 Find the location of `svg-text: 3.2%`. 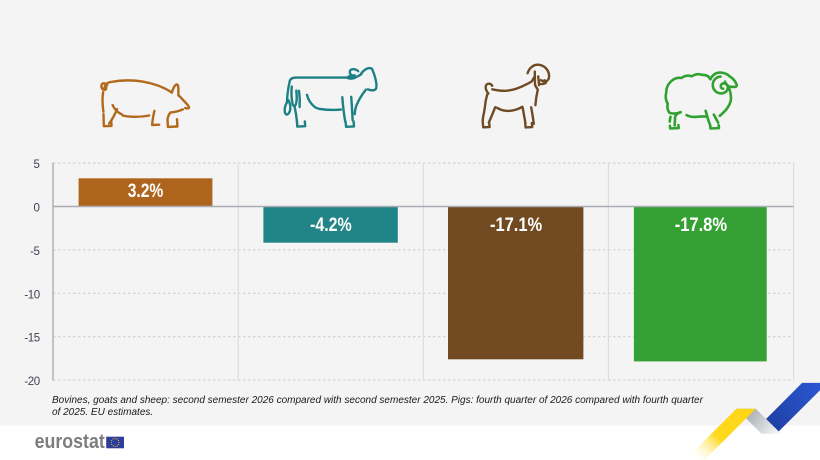

svg-text: 3.2% is located at coordinates (146, 191).